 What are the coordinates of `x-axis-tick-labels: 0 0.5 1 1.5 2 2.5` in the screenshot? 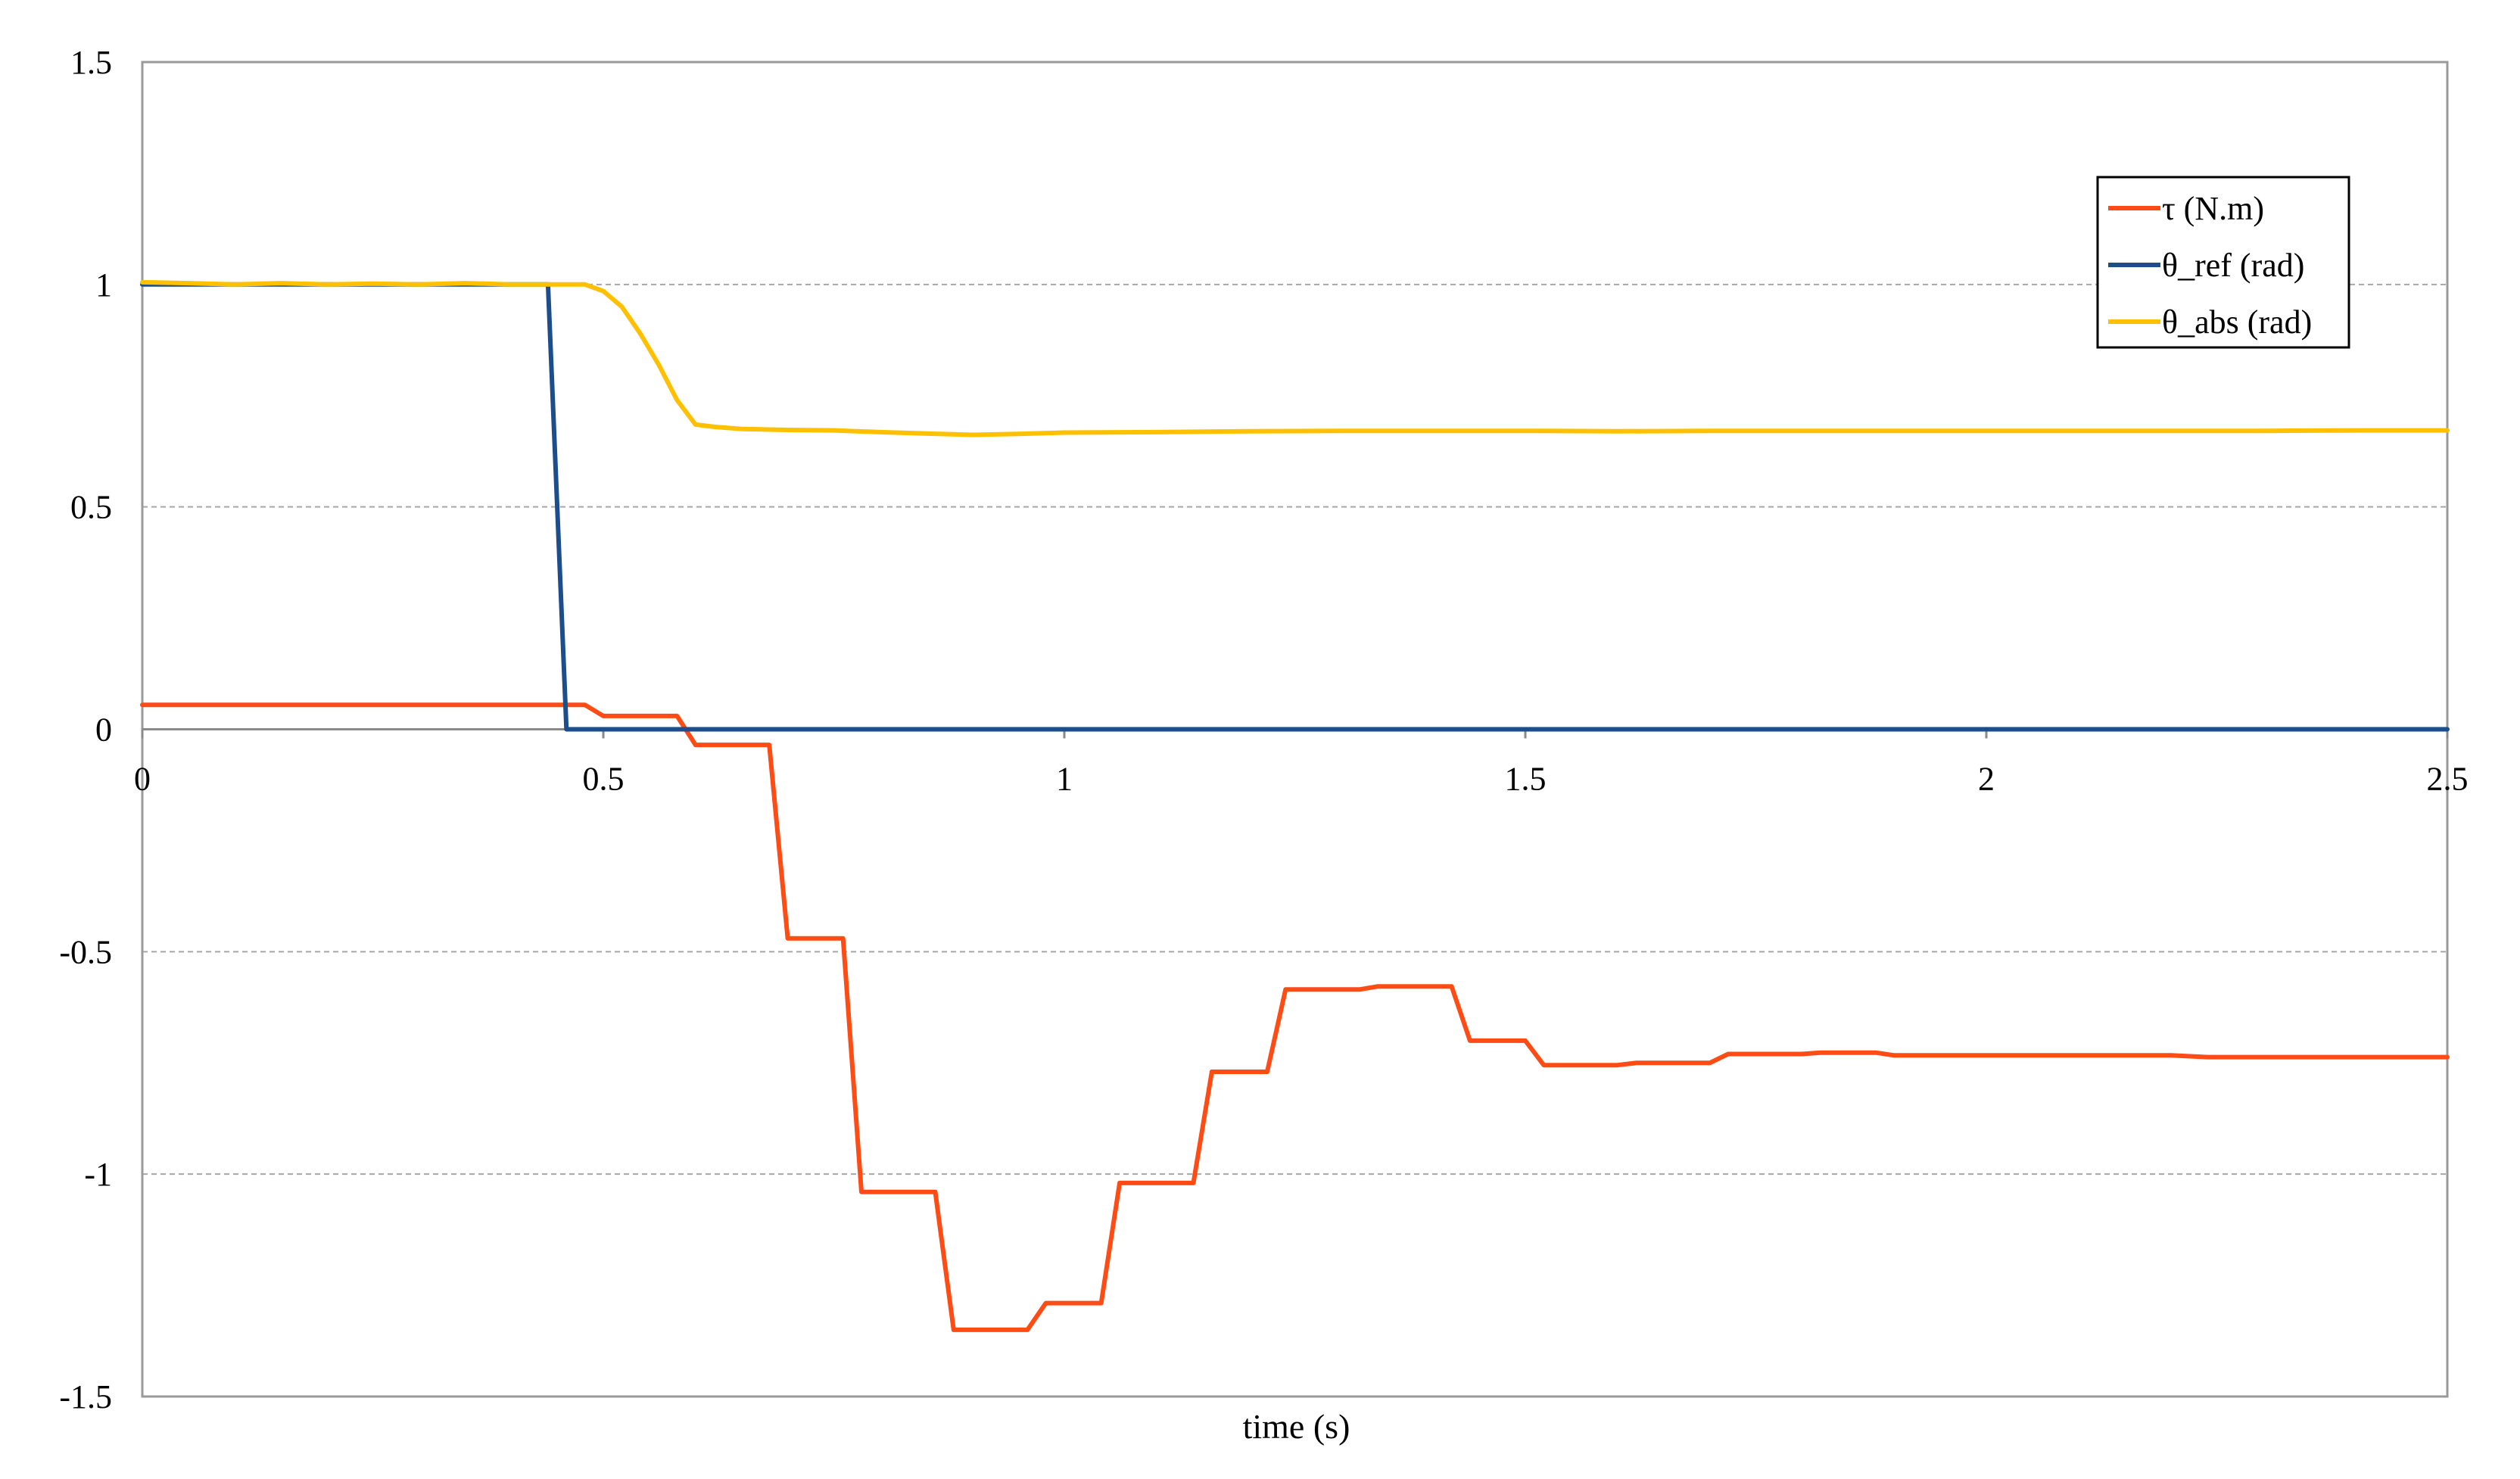 It's located at (1301, 763).